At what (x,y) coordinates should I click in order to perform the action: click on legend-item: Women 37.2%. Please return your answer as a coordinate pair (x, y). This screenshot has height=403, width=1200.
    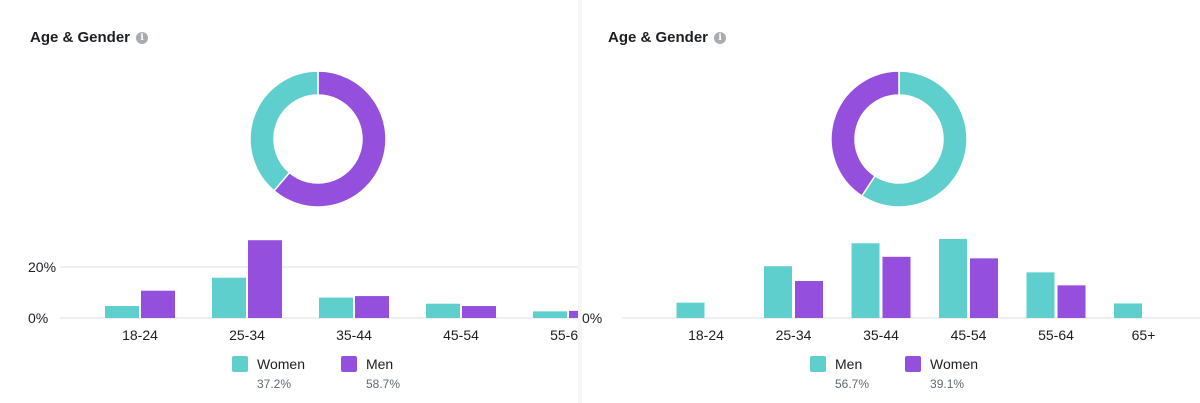
    Looking at the image, I should click on (268, 373).